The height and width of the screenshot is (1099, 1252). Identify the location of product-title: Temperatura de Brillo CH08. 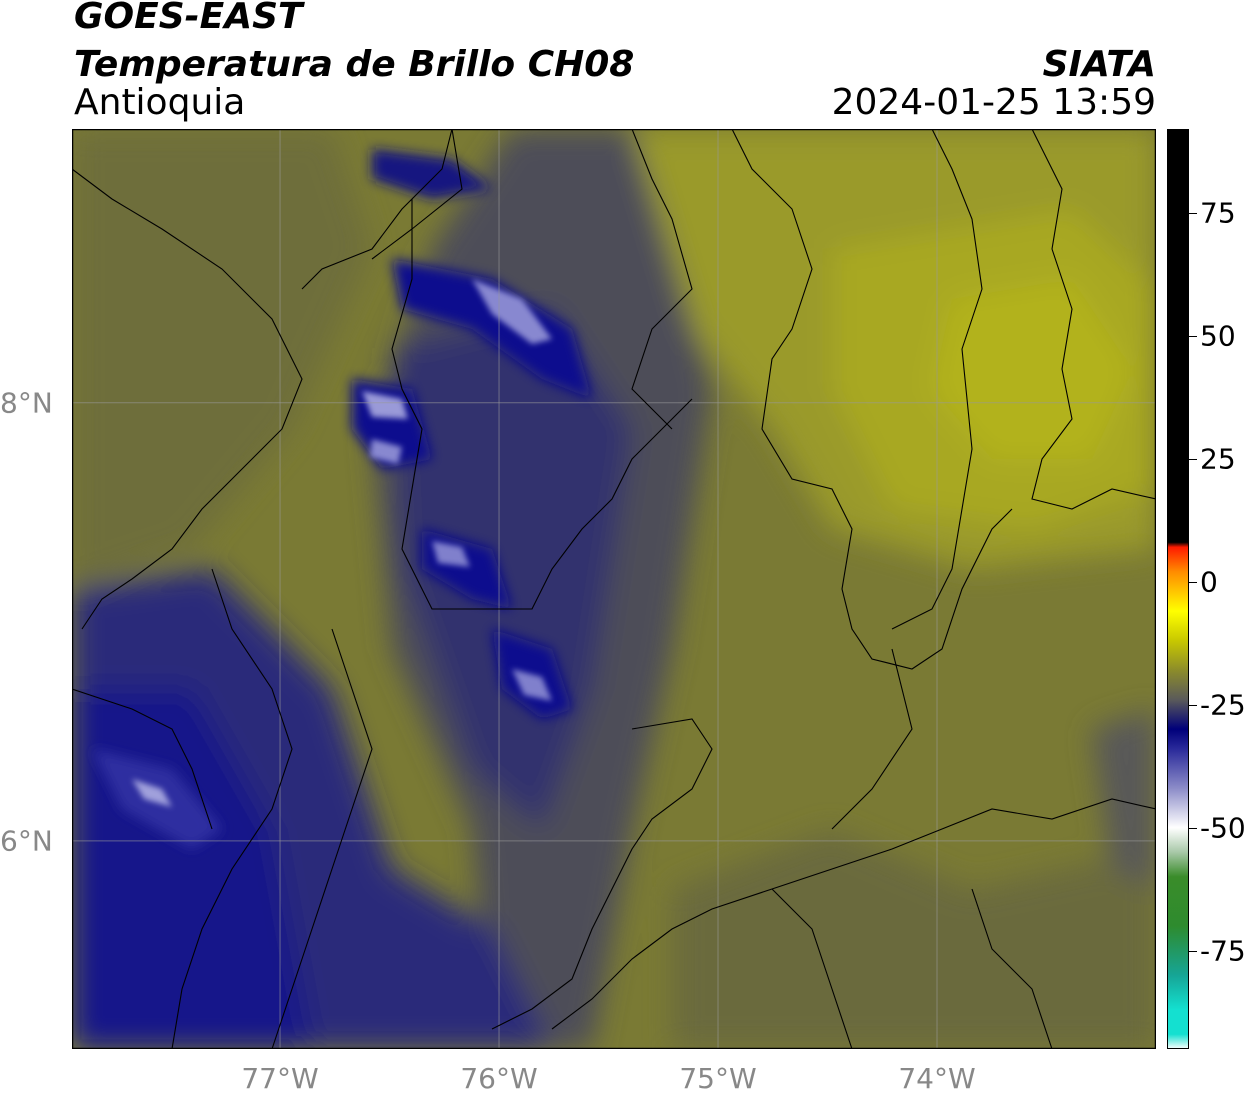
(354, 64).